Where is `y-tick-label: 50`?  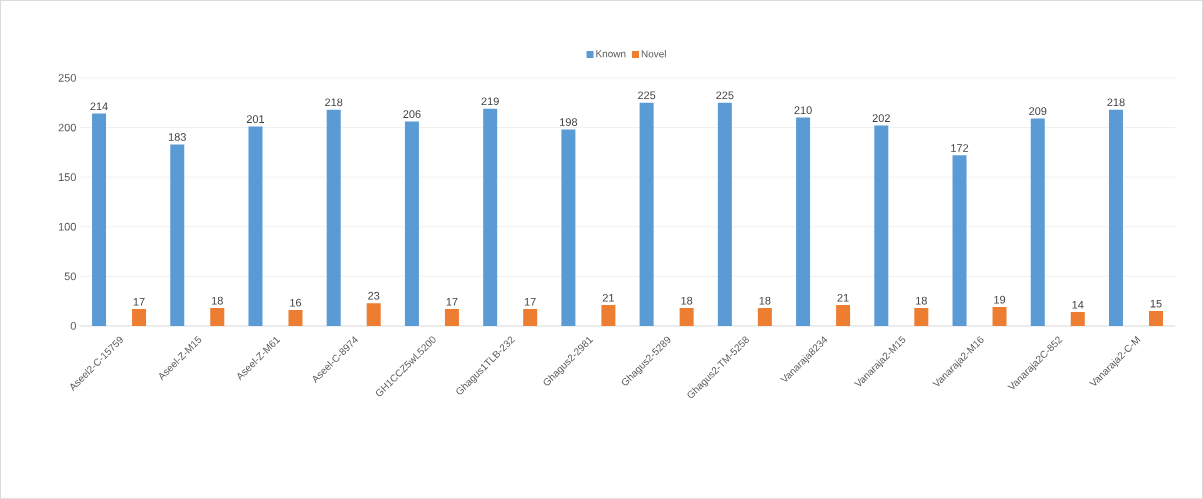 y-tick-label: 50 is located at coordinates (70, 276).